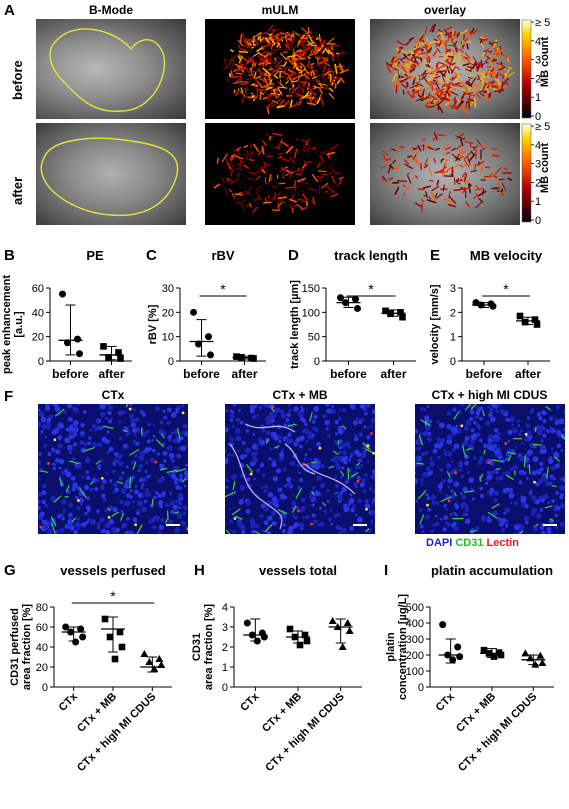 The height and width of the screenshot is (809, 569). Describe the element at coordinates (435, 324) in the screenshot. I see `y-axis-label: velocity [mm/s]` at that location.